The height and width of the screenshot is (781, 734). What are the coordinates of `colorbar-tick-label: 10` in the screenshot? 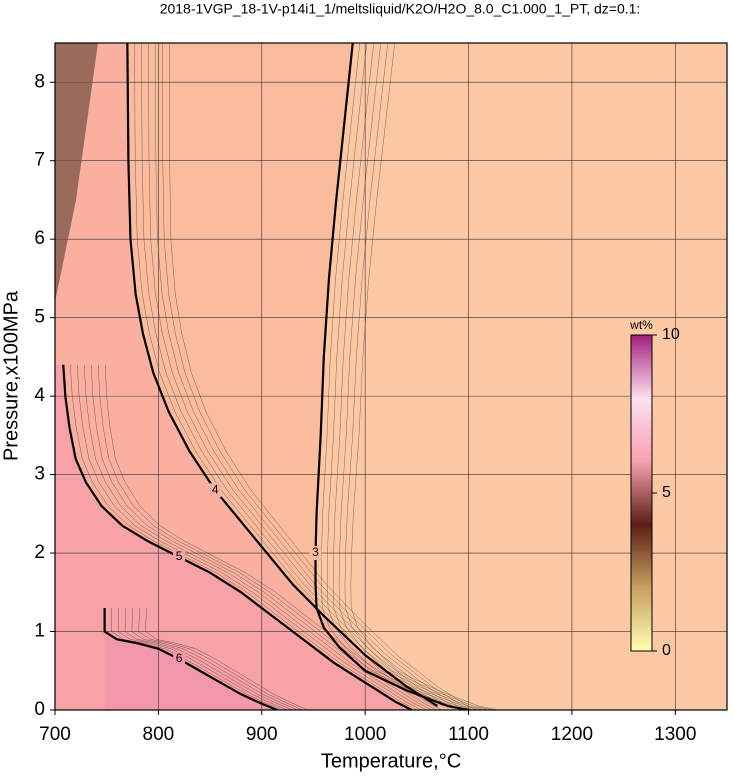 It's located at (671, 334).